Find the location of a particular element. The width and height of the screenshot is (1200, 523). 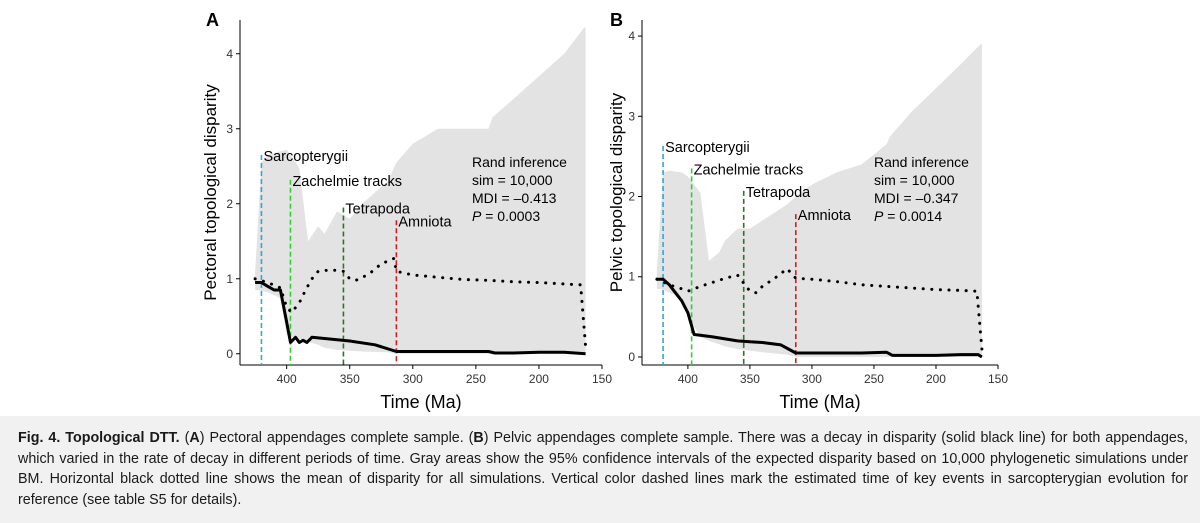

panel-label: A is located at coordinates (212, 20).